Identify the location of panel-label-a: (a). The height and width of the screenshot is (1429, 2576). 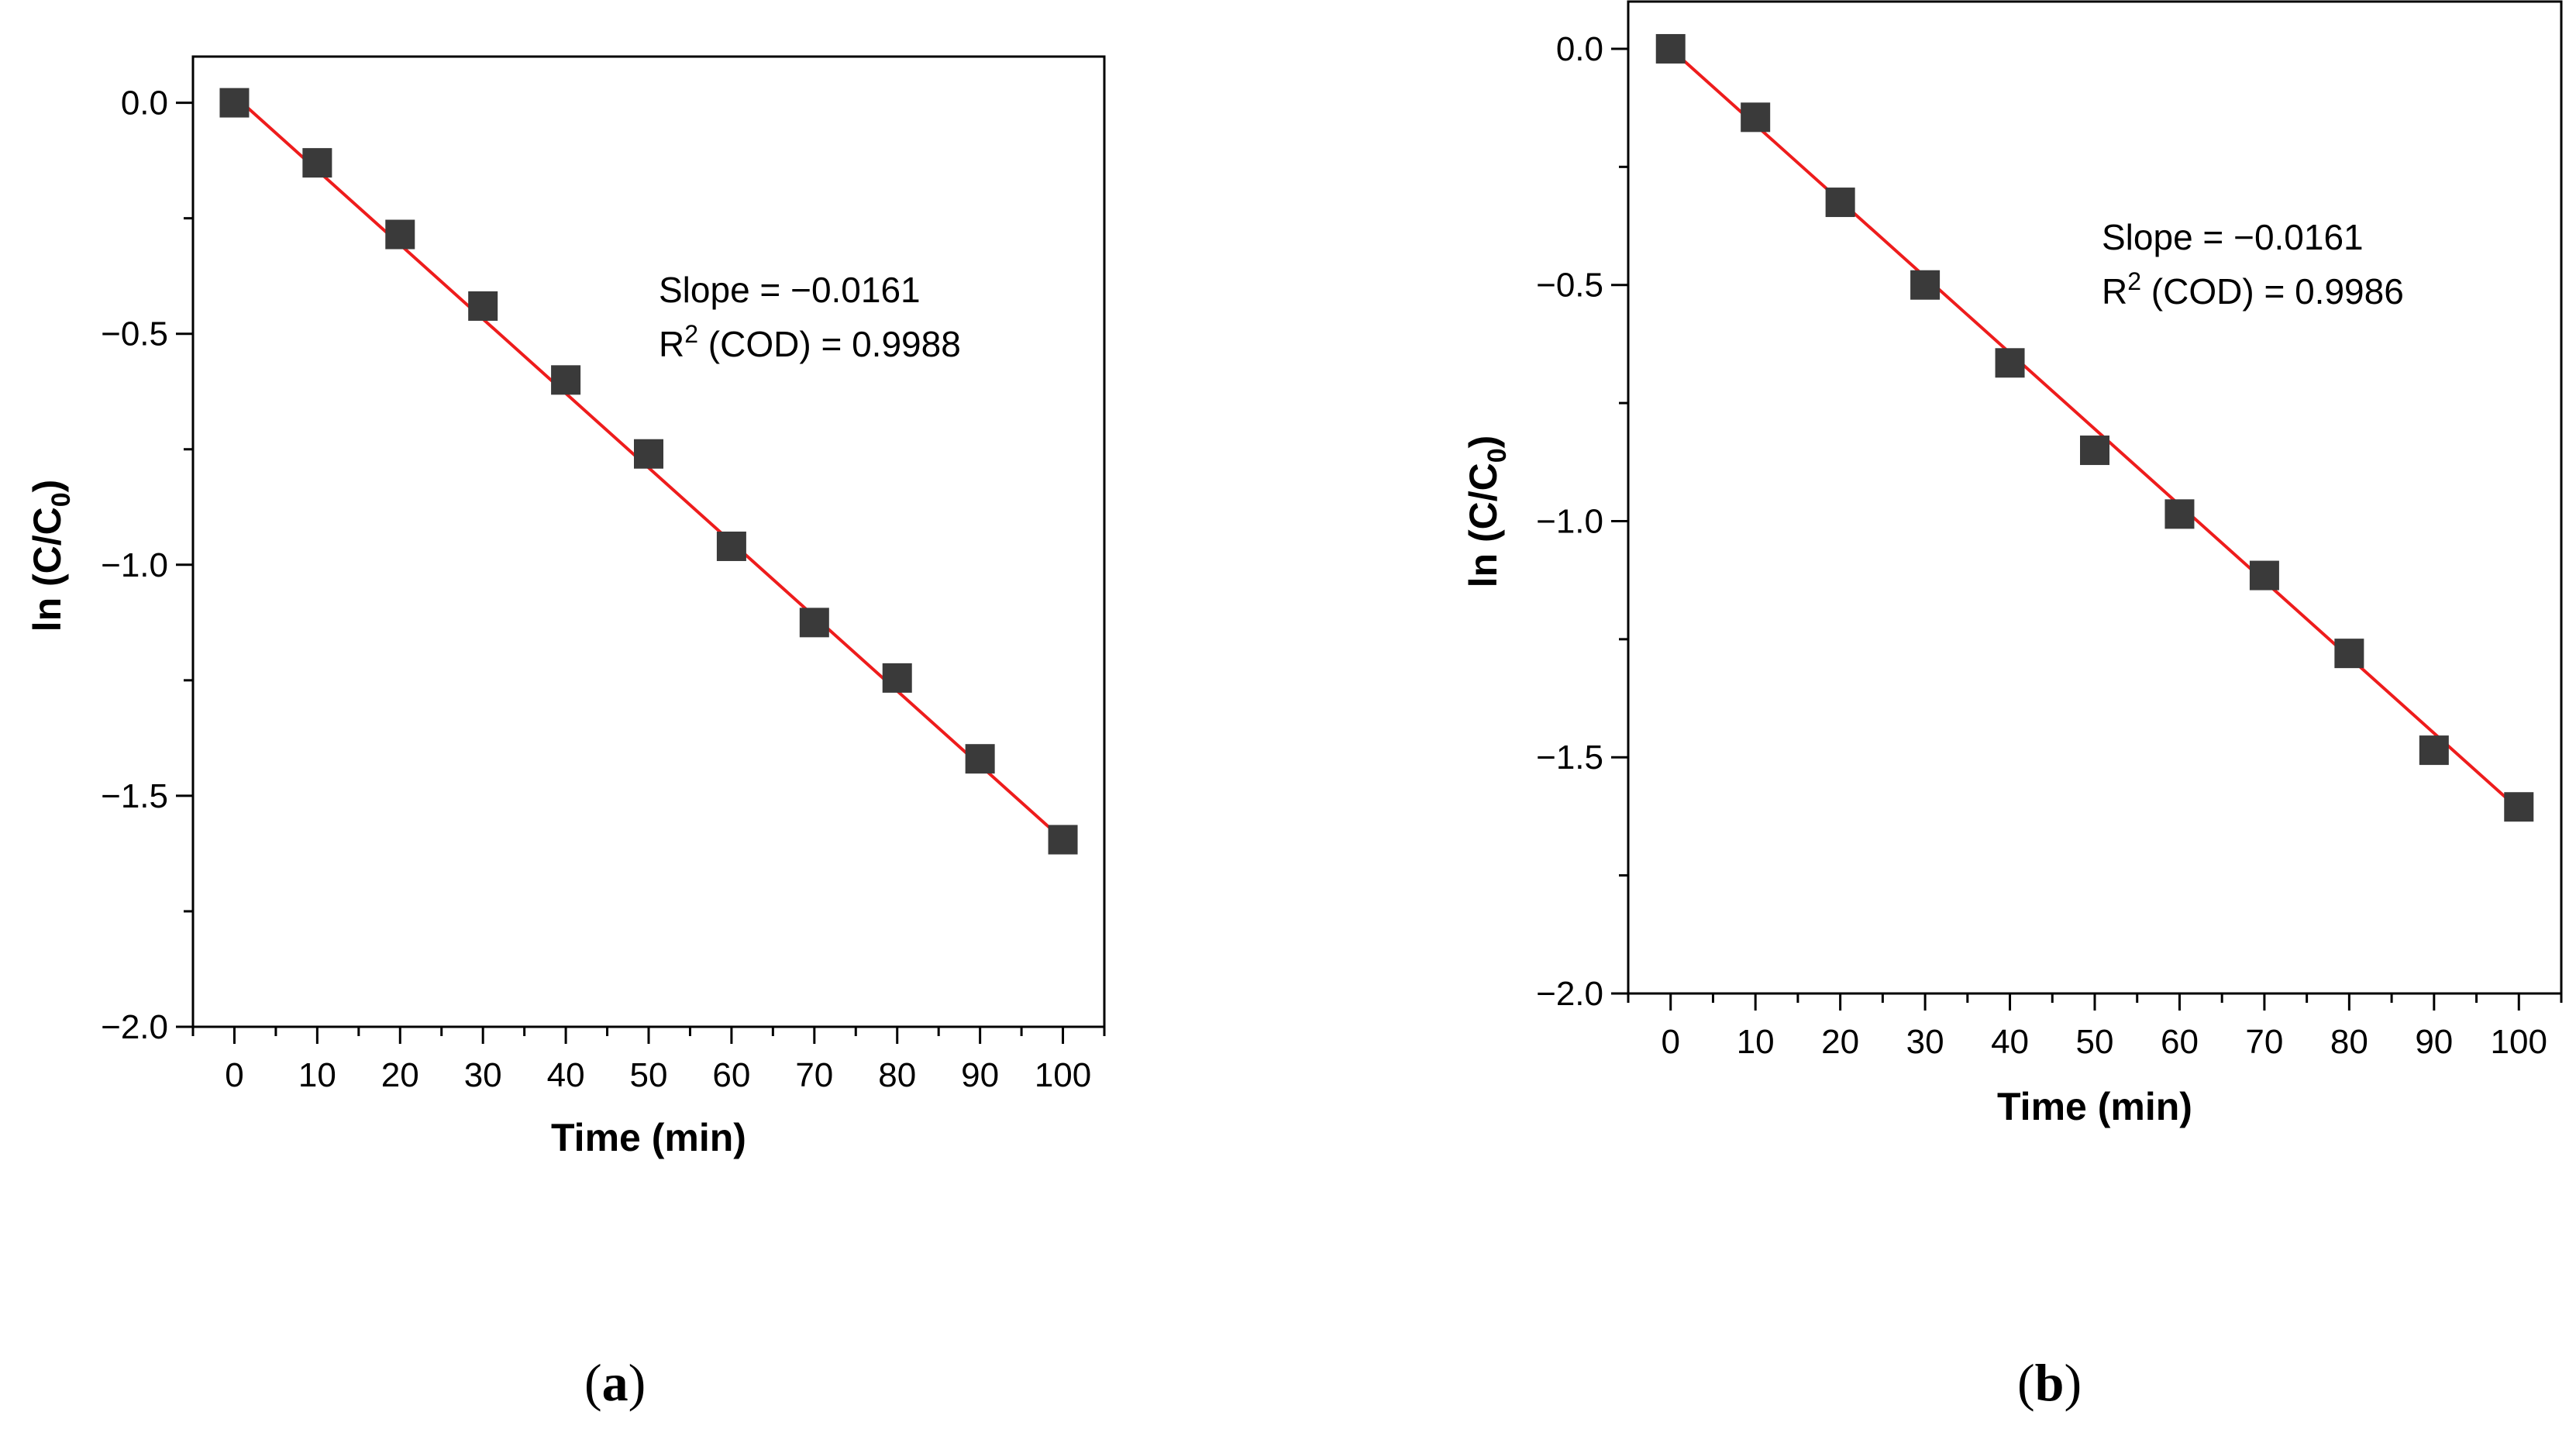
(615, 1383).